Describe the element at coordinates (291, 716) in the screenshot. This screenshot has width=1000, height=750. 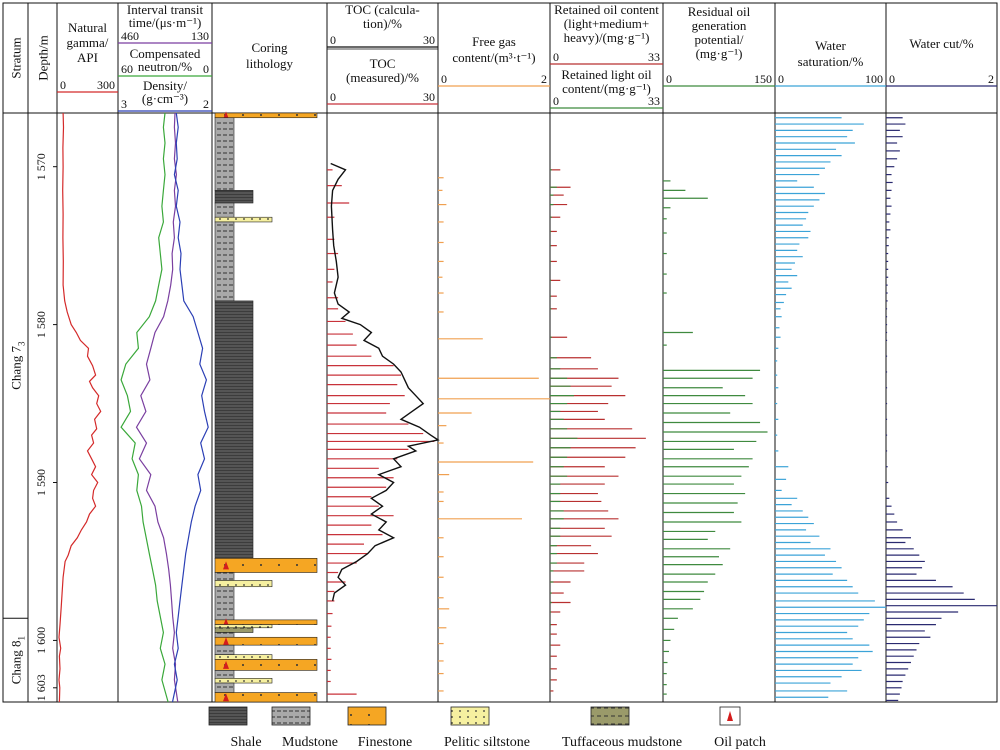
I see `legend-swatch-mudstone` at that location.